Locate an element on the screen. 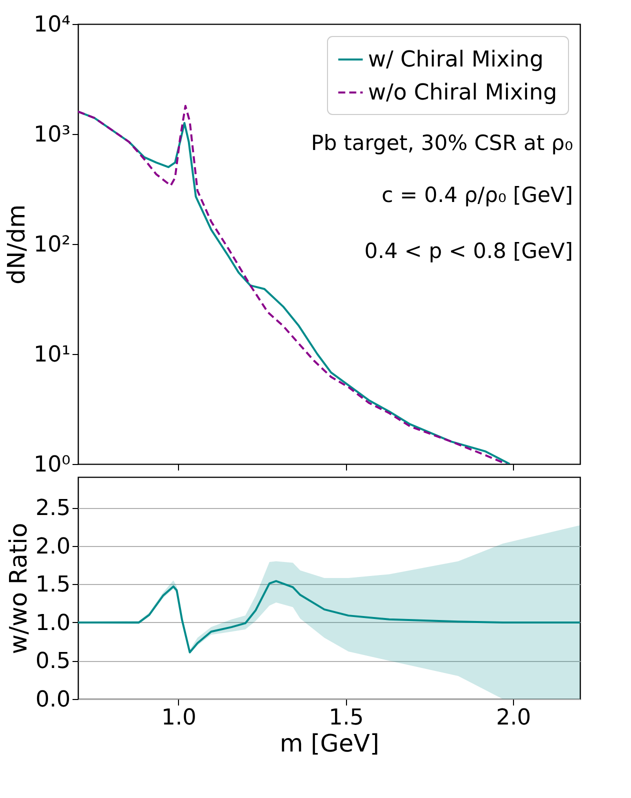  y-tick-label: 0.5 is located at coordinates (53, 661).